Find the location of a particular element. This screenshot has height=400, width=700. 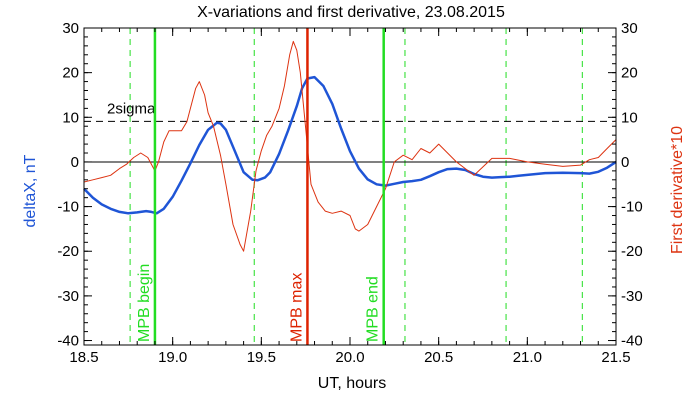

x-axis-label: UT, hours is located at coordinates (352, 383).